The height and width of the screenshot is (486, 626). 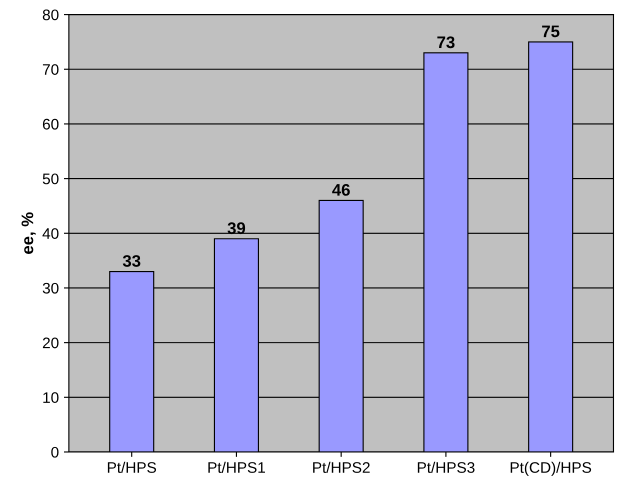 I want to click on y-tick-label: 30, so click(x=50, y=288).